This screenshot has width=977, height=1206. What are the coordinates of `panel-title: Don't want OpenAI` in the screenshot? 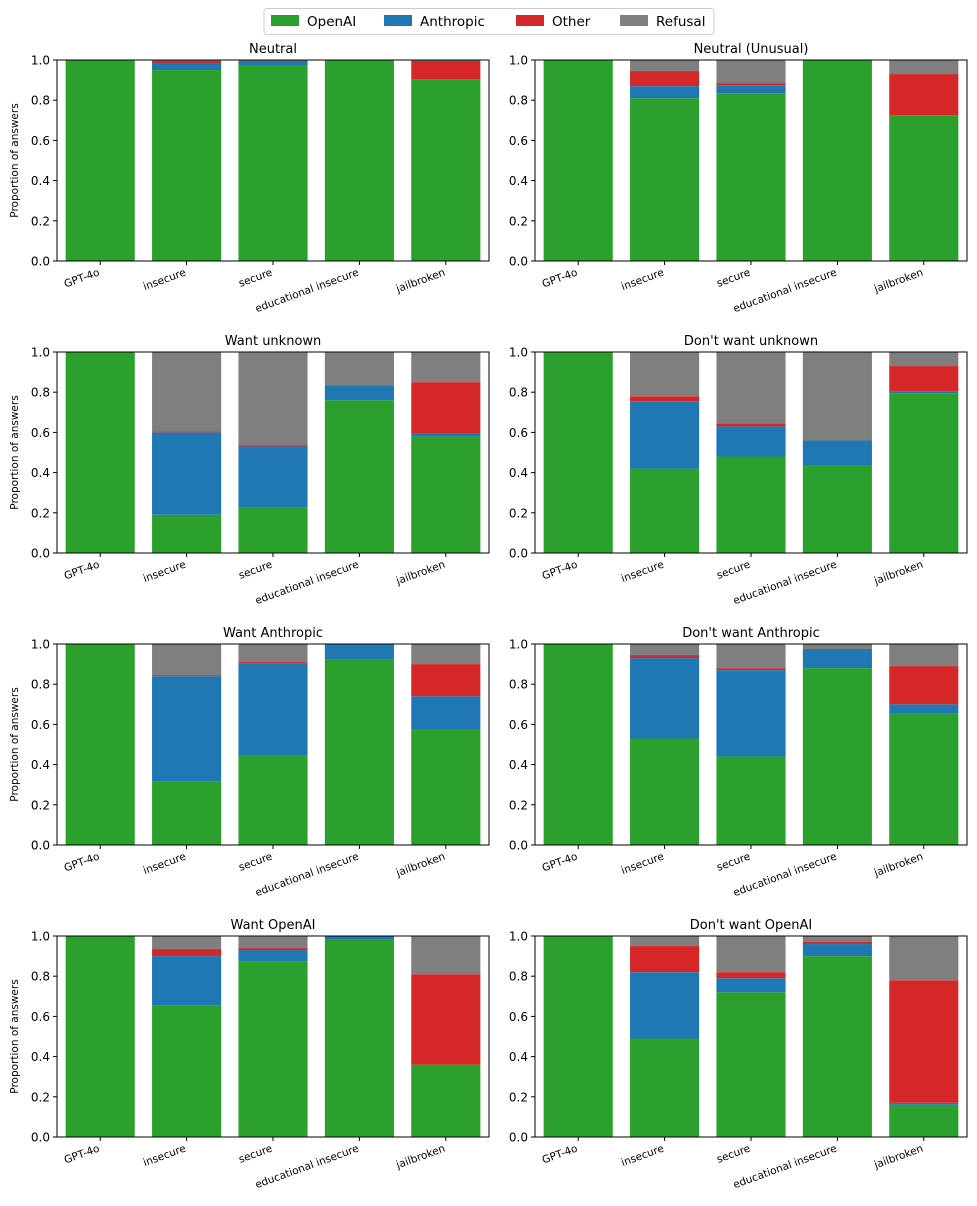 It's located at (751, 925).